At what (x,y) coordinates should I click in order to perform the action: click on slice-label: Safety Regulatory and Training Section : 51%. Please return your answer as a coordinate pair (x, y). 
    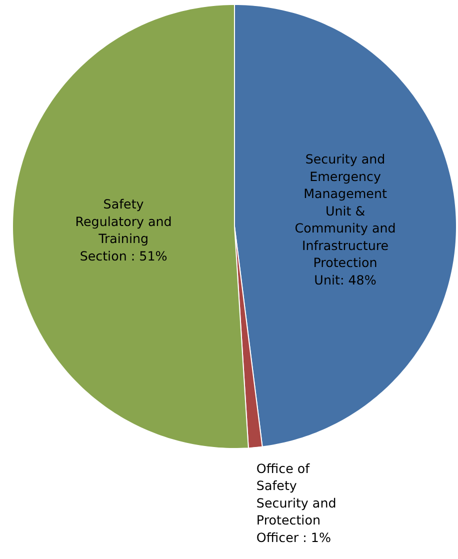
    Looking at the image, I should click on (123, 230).